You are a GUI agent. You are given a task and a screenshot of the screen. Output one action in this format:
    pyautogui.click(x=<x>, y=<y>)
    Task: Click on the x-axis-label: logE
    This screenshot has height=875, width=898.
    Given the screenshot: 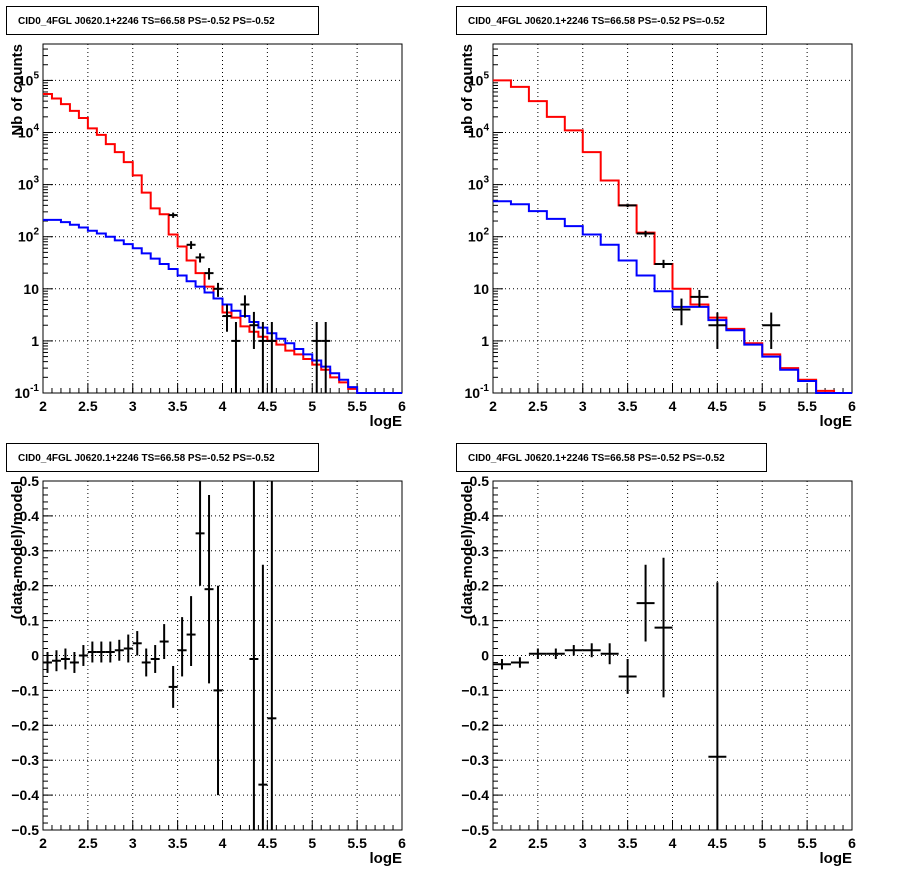 What is the action you would take?
    pyautogui.click(x=836, y=858)
    